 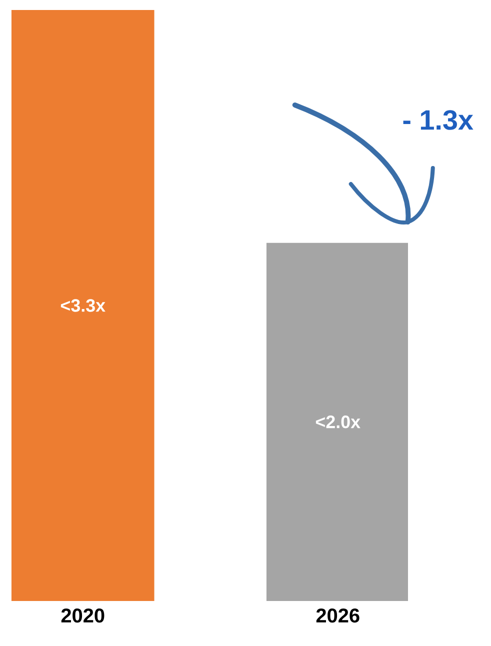 What do you see at coordinates (438, 120) in the screenshot?
I see `annotation: - 1.3x` at bounding box center [438, 120].